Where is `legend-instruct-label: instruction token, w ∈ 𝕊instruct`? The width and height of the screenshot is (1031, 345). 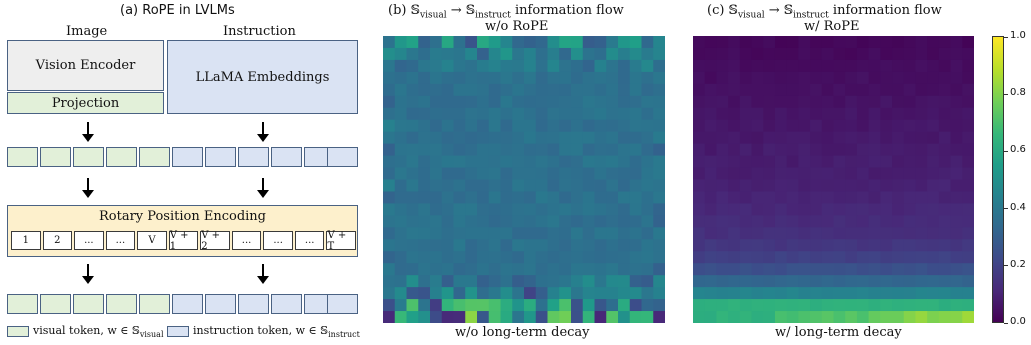 legend-instruct-label: instruction token, w ∈ 𝕊instruct is located at coordinates (276, 331).